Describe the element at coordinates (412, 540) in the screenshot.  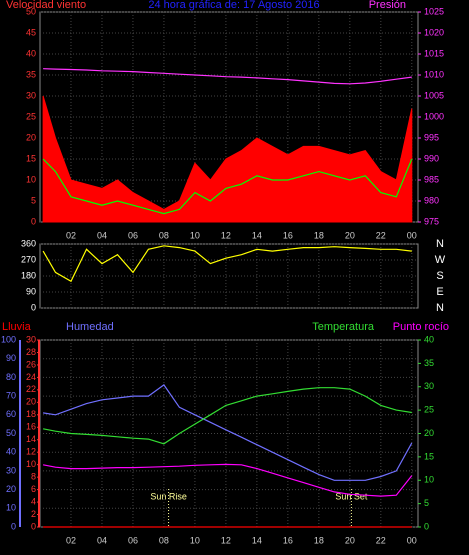
I see `x-tick-label: 00` at that location.